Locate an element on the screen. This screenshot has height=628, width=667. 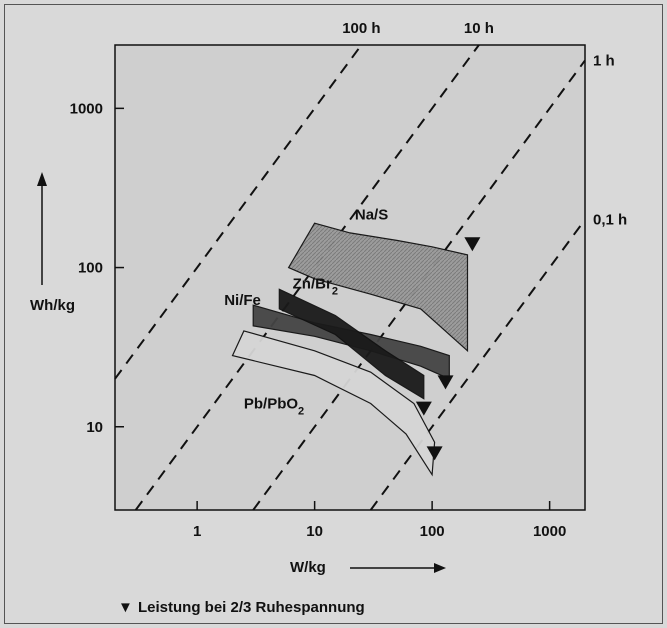
legend-marker-symbol: ▼ is located at coordinates (125, 607).